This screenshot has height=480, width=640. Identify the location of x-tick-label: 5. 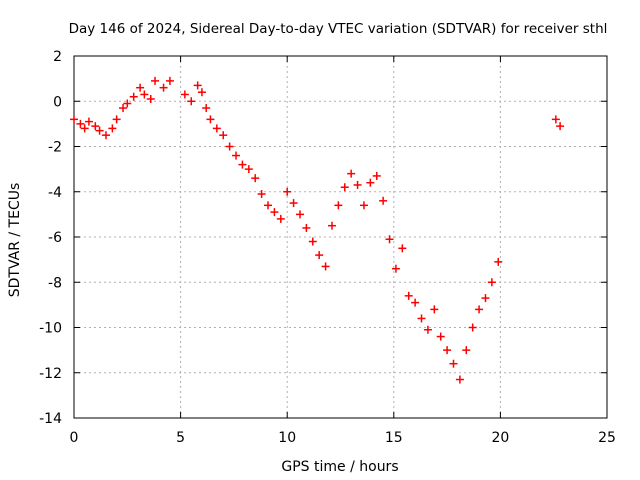
(180, 438).